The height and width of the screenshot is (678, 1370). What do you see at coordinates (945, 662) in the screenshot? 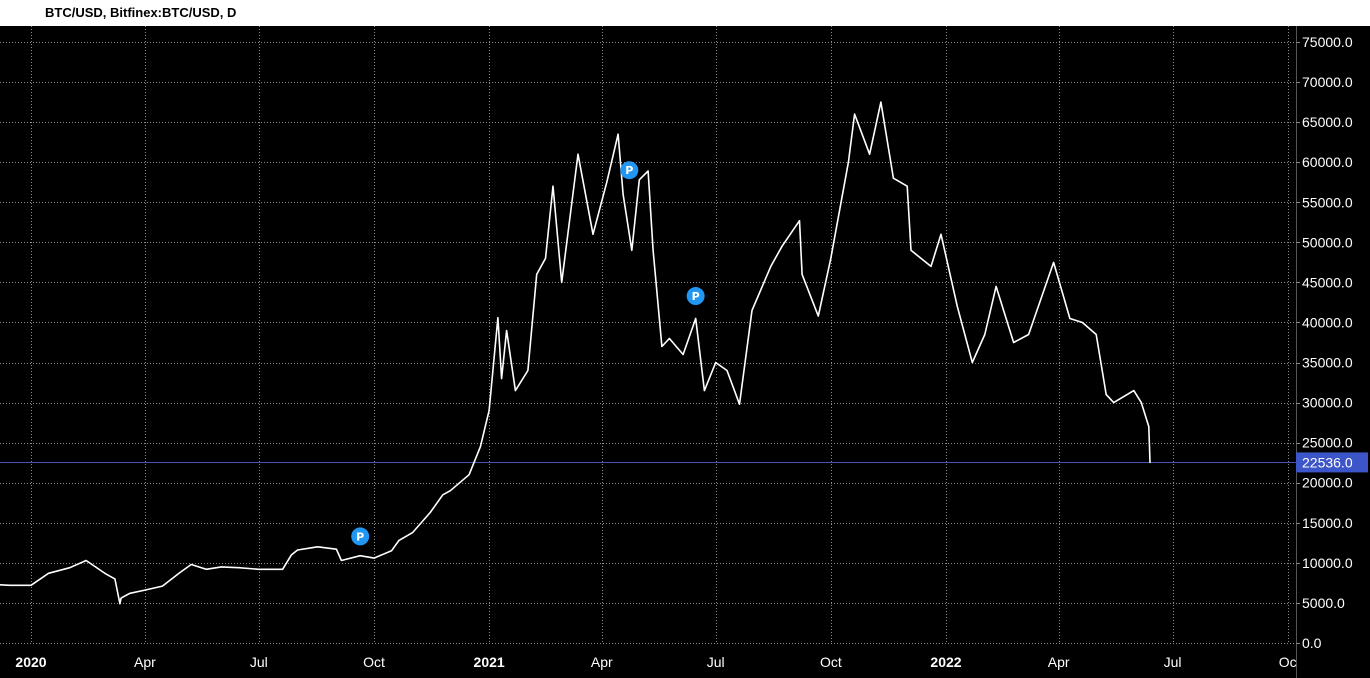
I see `time-tick-label: 2022` at bounding box center [945, 662].